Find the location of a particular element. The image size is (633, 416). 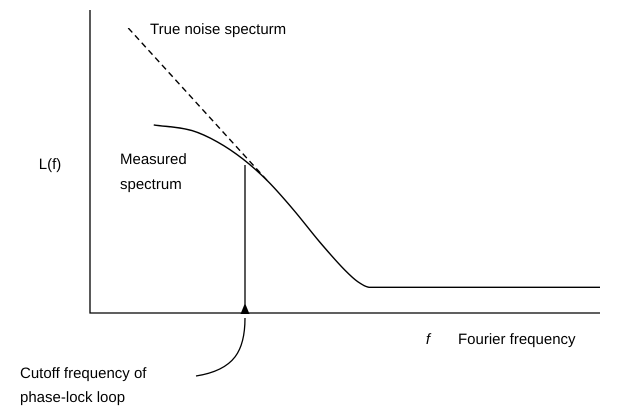

text: Cutoff frequency of phase-lock loop is located at coordinates (84, 385).